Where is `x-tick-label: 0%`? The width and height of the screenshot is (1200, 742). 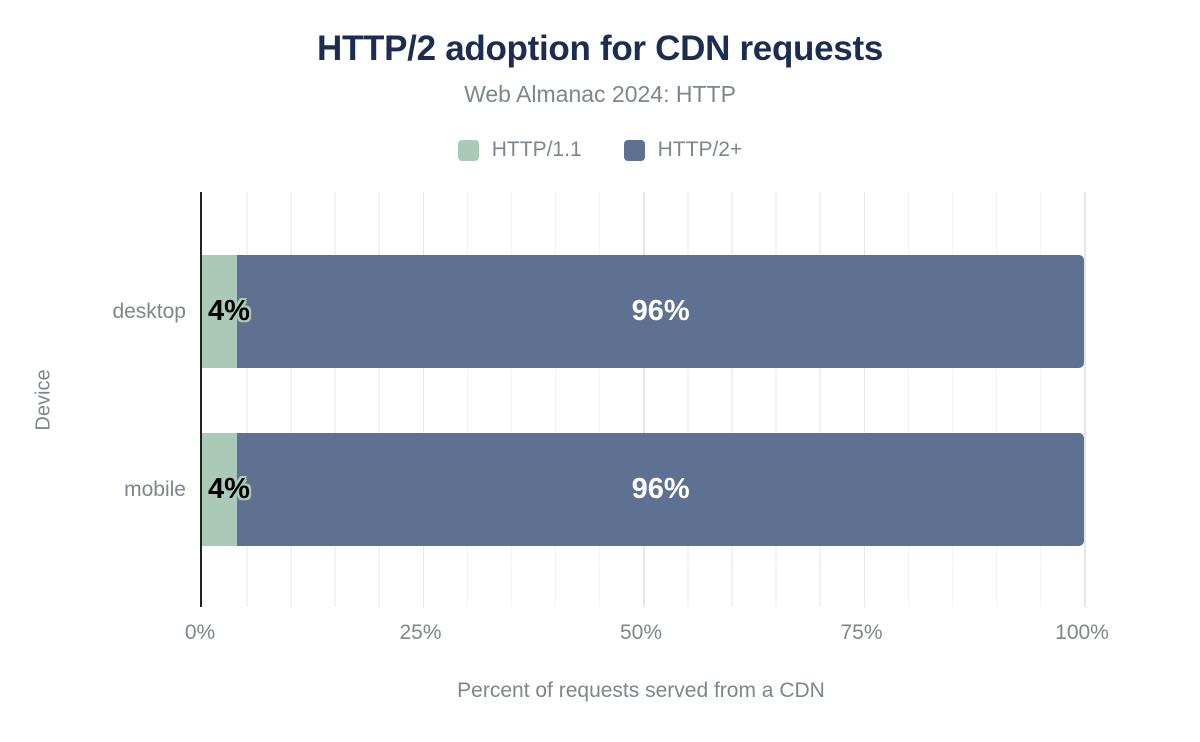
x-tick-label: 0% is located at coordinates (200, 632).